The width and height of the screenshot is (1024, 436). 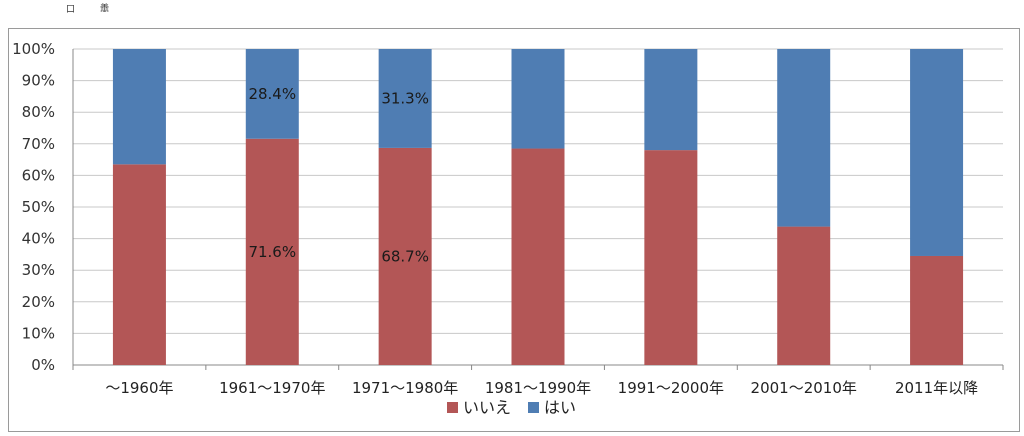 I want to click on y-tick-label: 70%, so click(x=38, y=144).